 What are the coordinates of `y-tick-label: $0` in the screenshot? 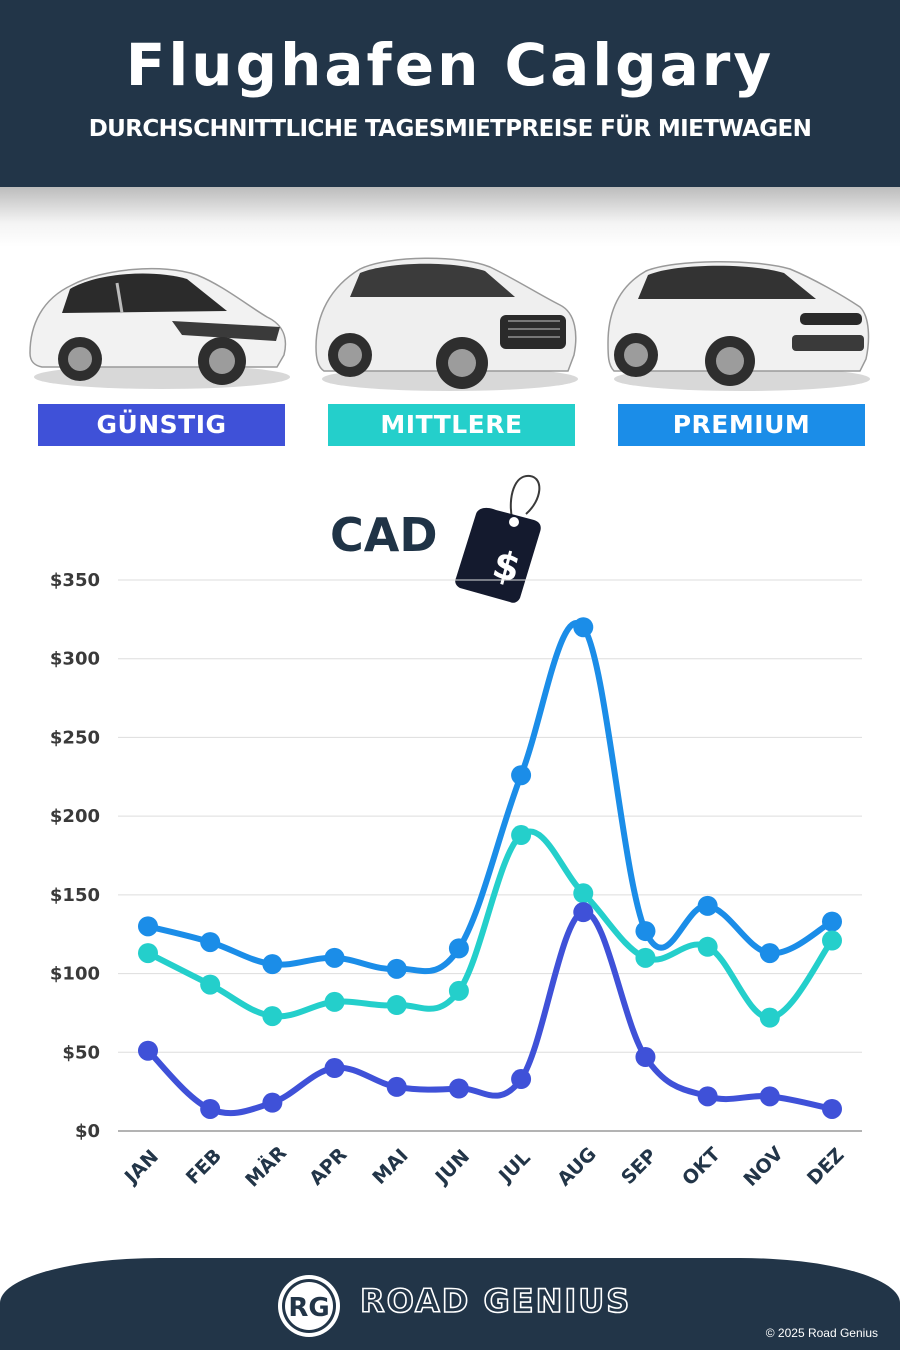 It's located at (87, 1131).